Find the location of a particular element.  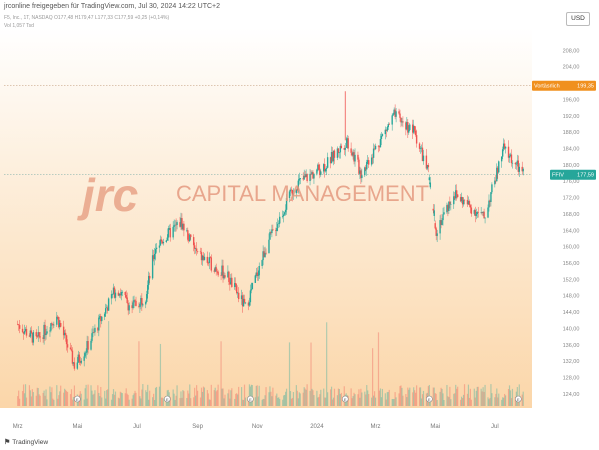

y-tick-label: 144,00 is located at coordinates (571, 313).